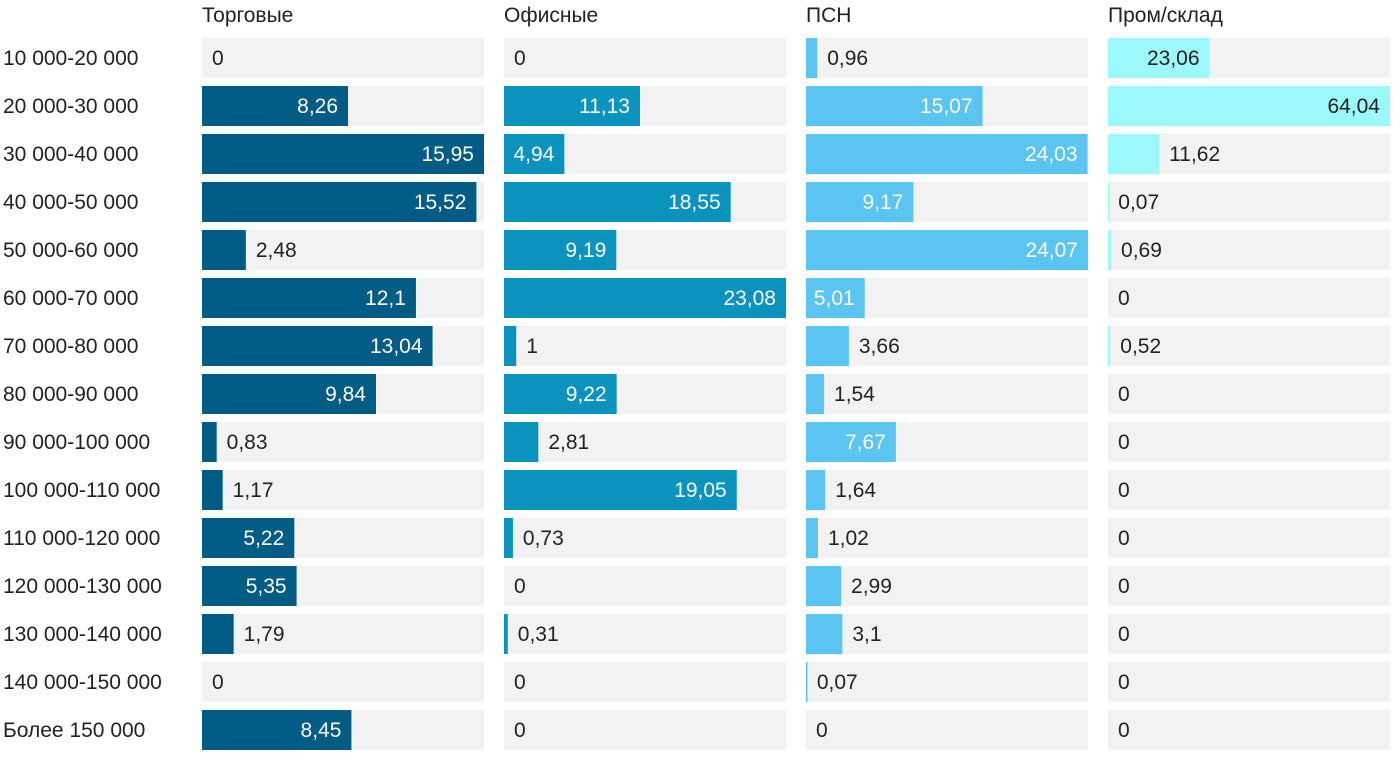 This screenshot has height=766, width=1400. What do you see at coordinates (1051, 250) in the screenshot?
I see `data-label: 24,07` at bounding box center [1051, 250].